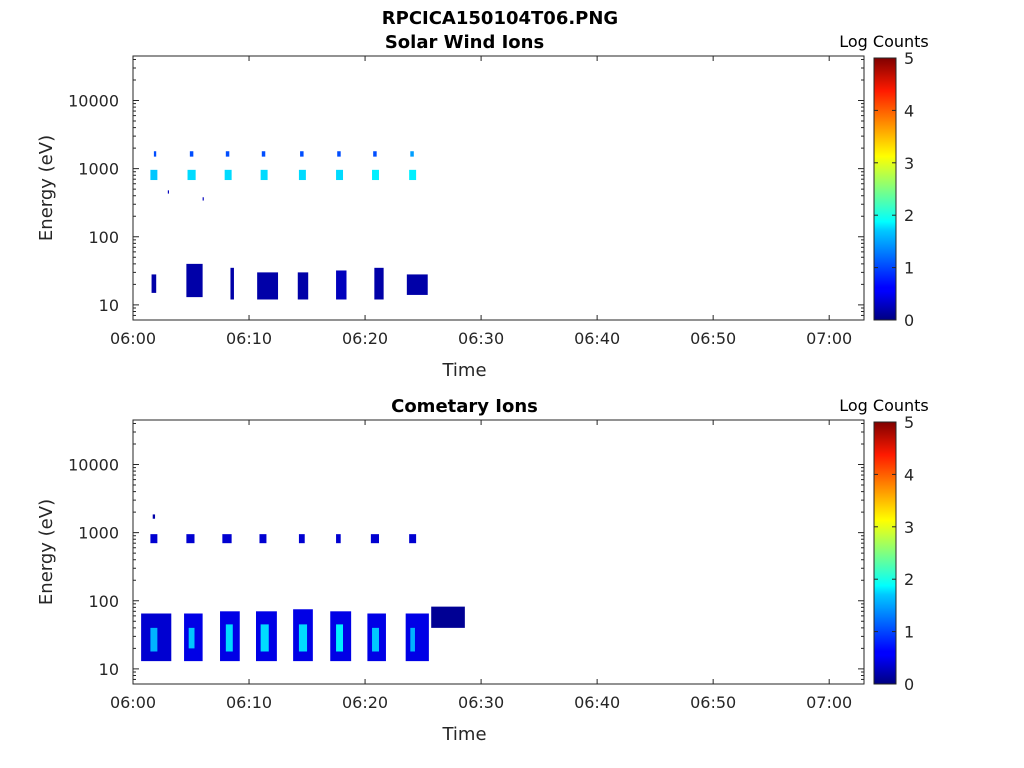 The image size is (1024, 768). I want to click on chart-title: Solar Wind Ions, so click(464, 42).